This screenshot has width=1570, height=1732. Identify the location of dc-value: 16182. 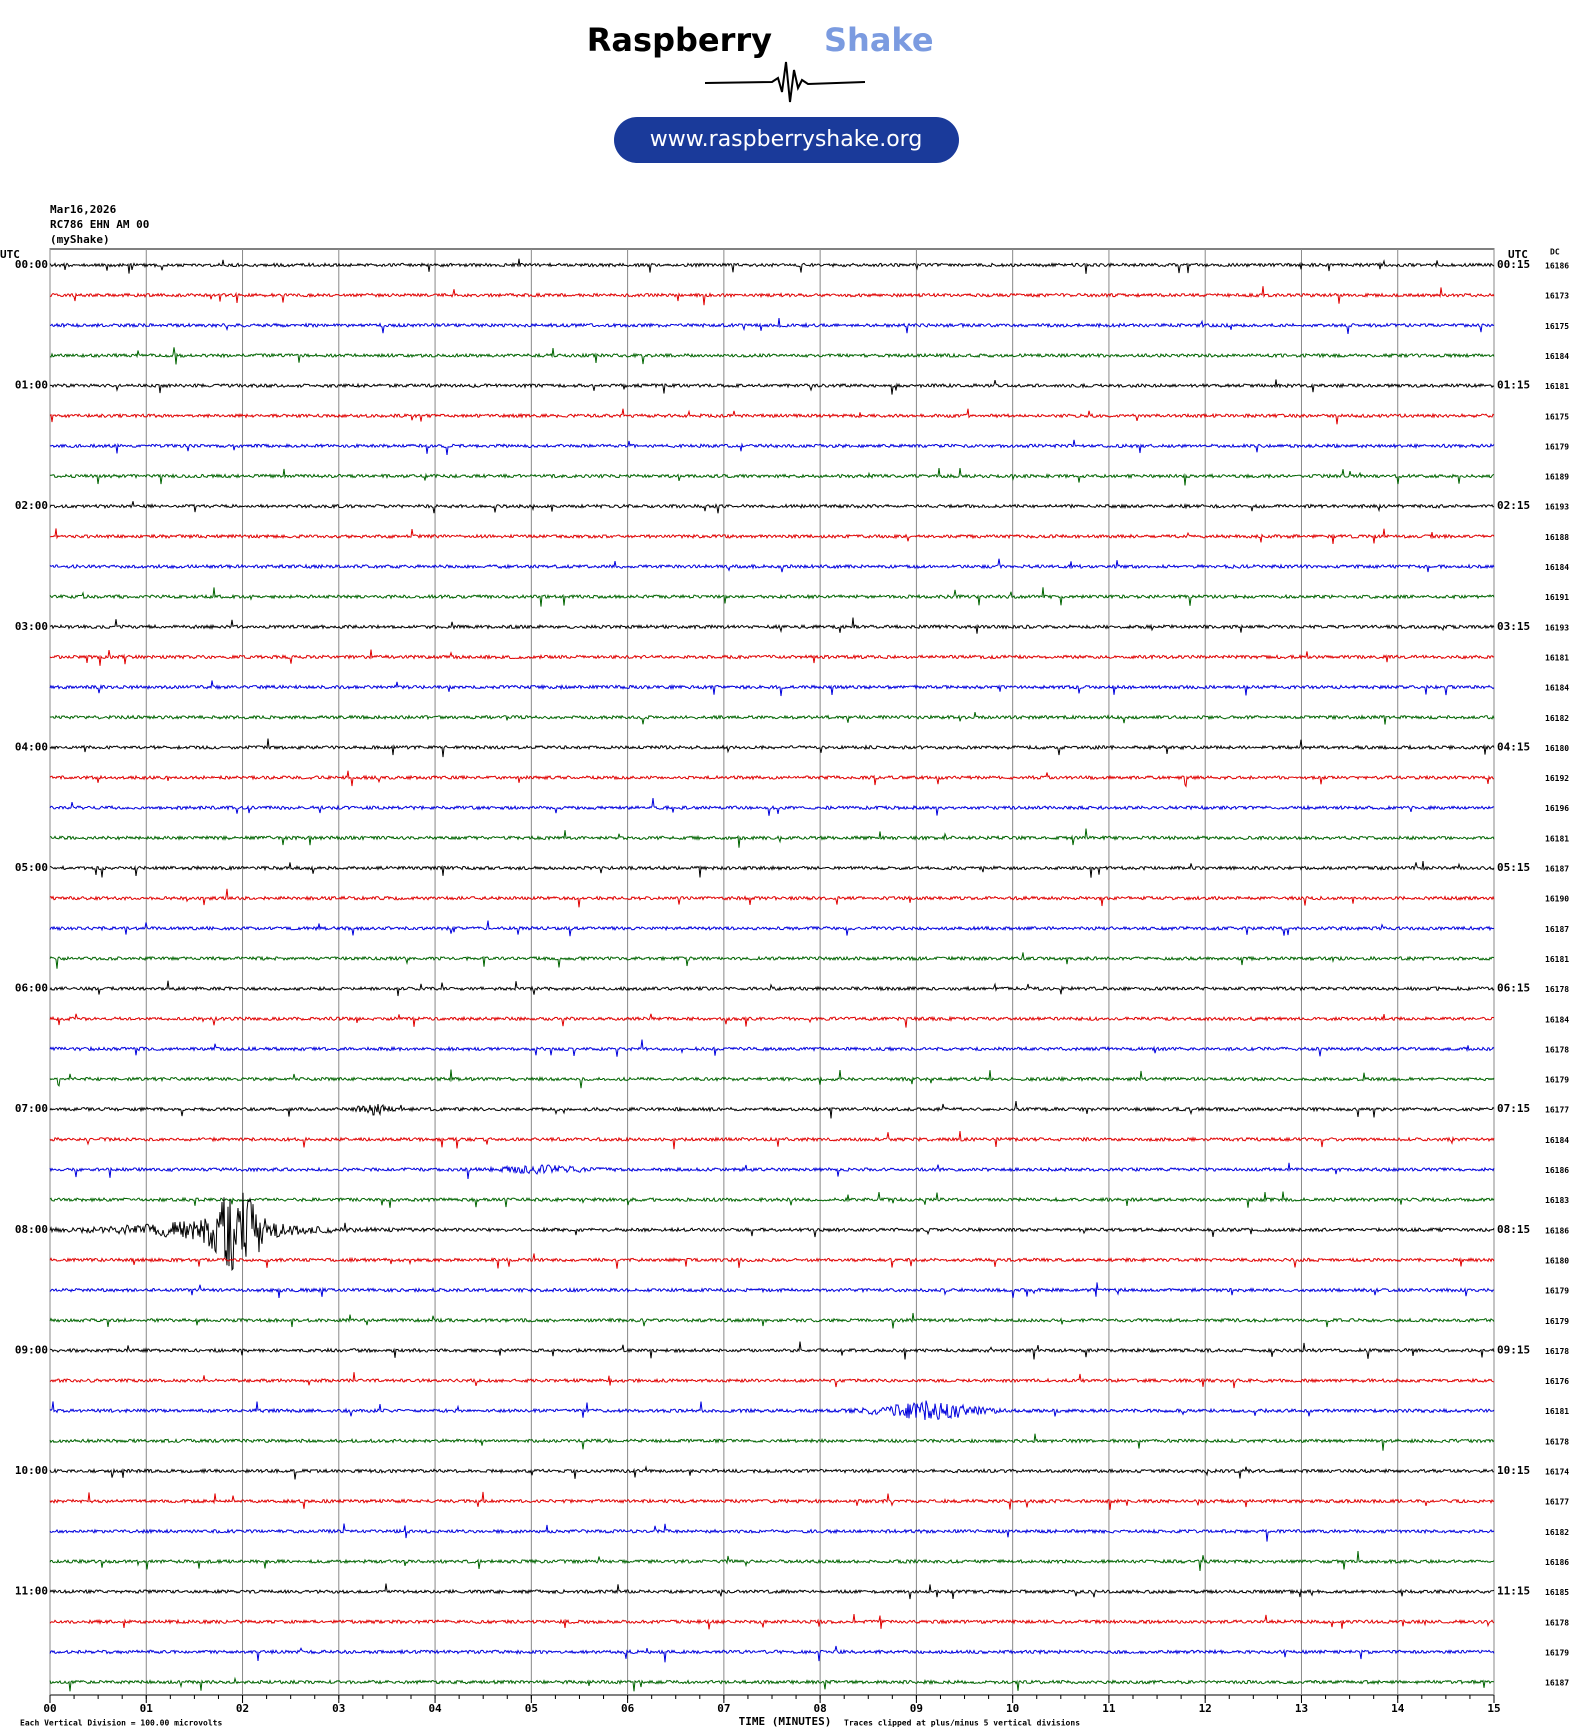
(1557, 1532).